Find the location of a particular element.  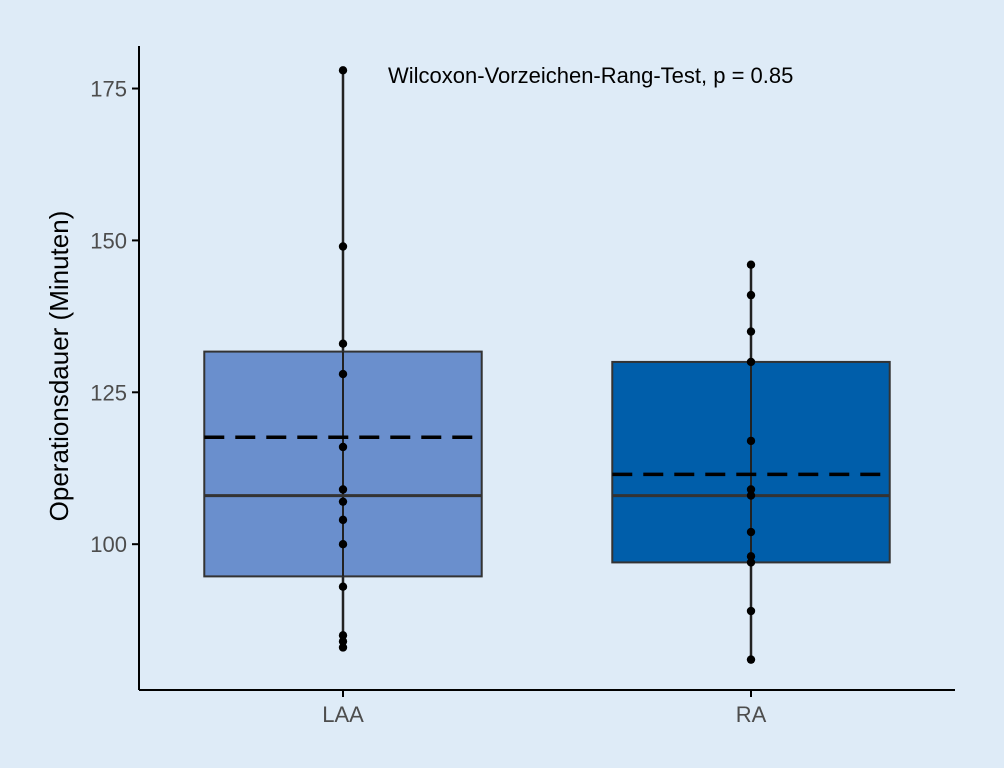

test-annotation: Wilcoxon-Vorzeichen-Rang-Test, p = 0.85 is located at coordinates (590, 75).